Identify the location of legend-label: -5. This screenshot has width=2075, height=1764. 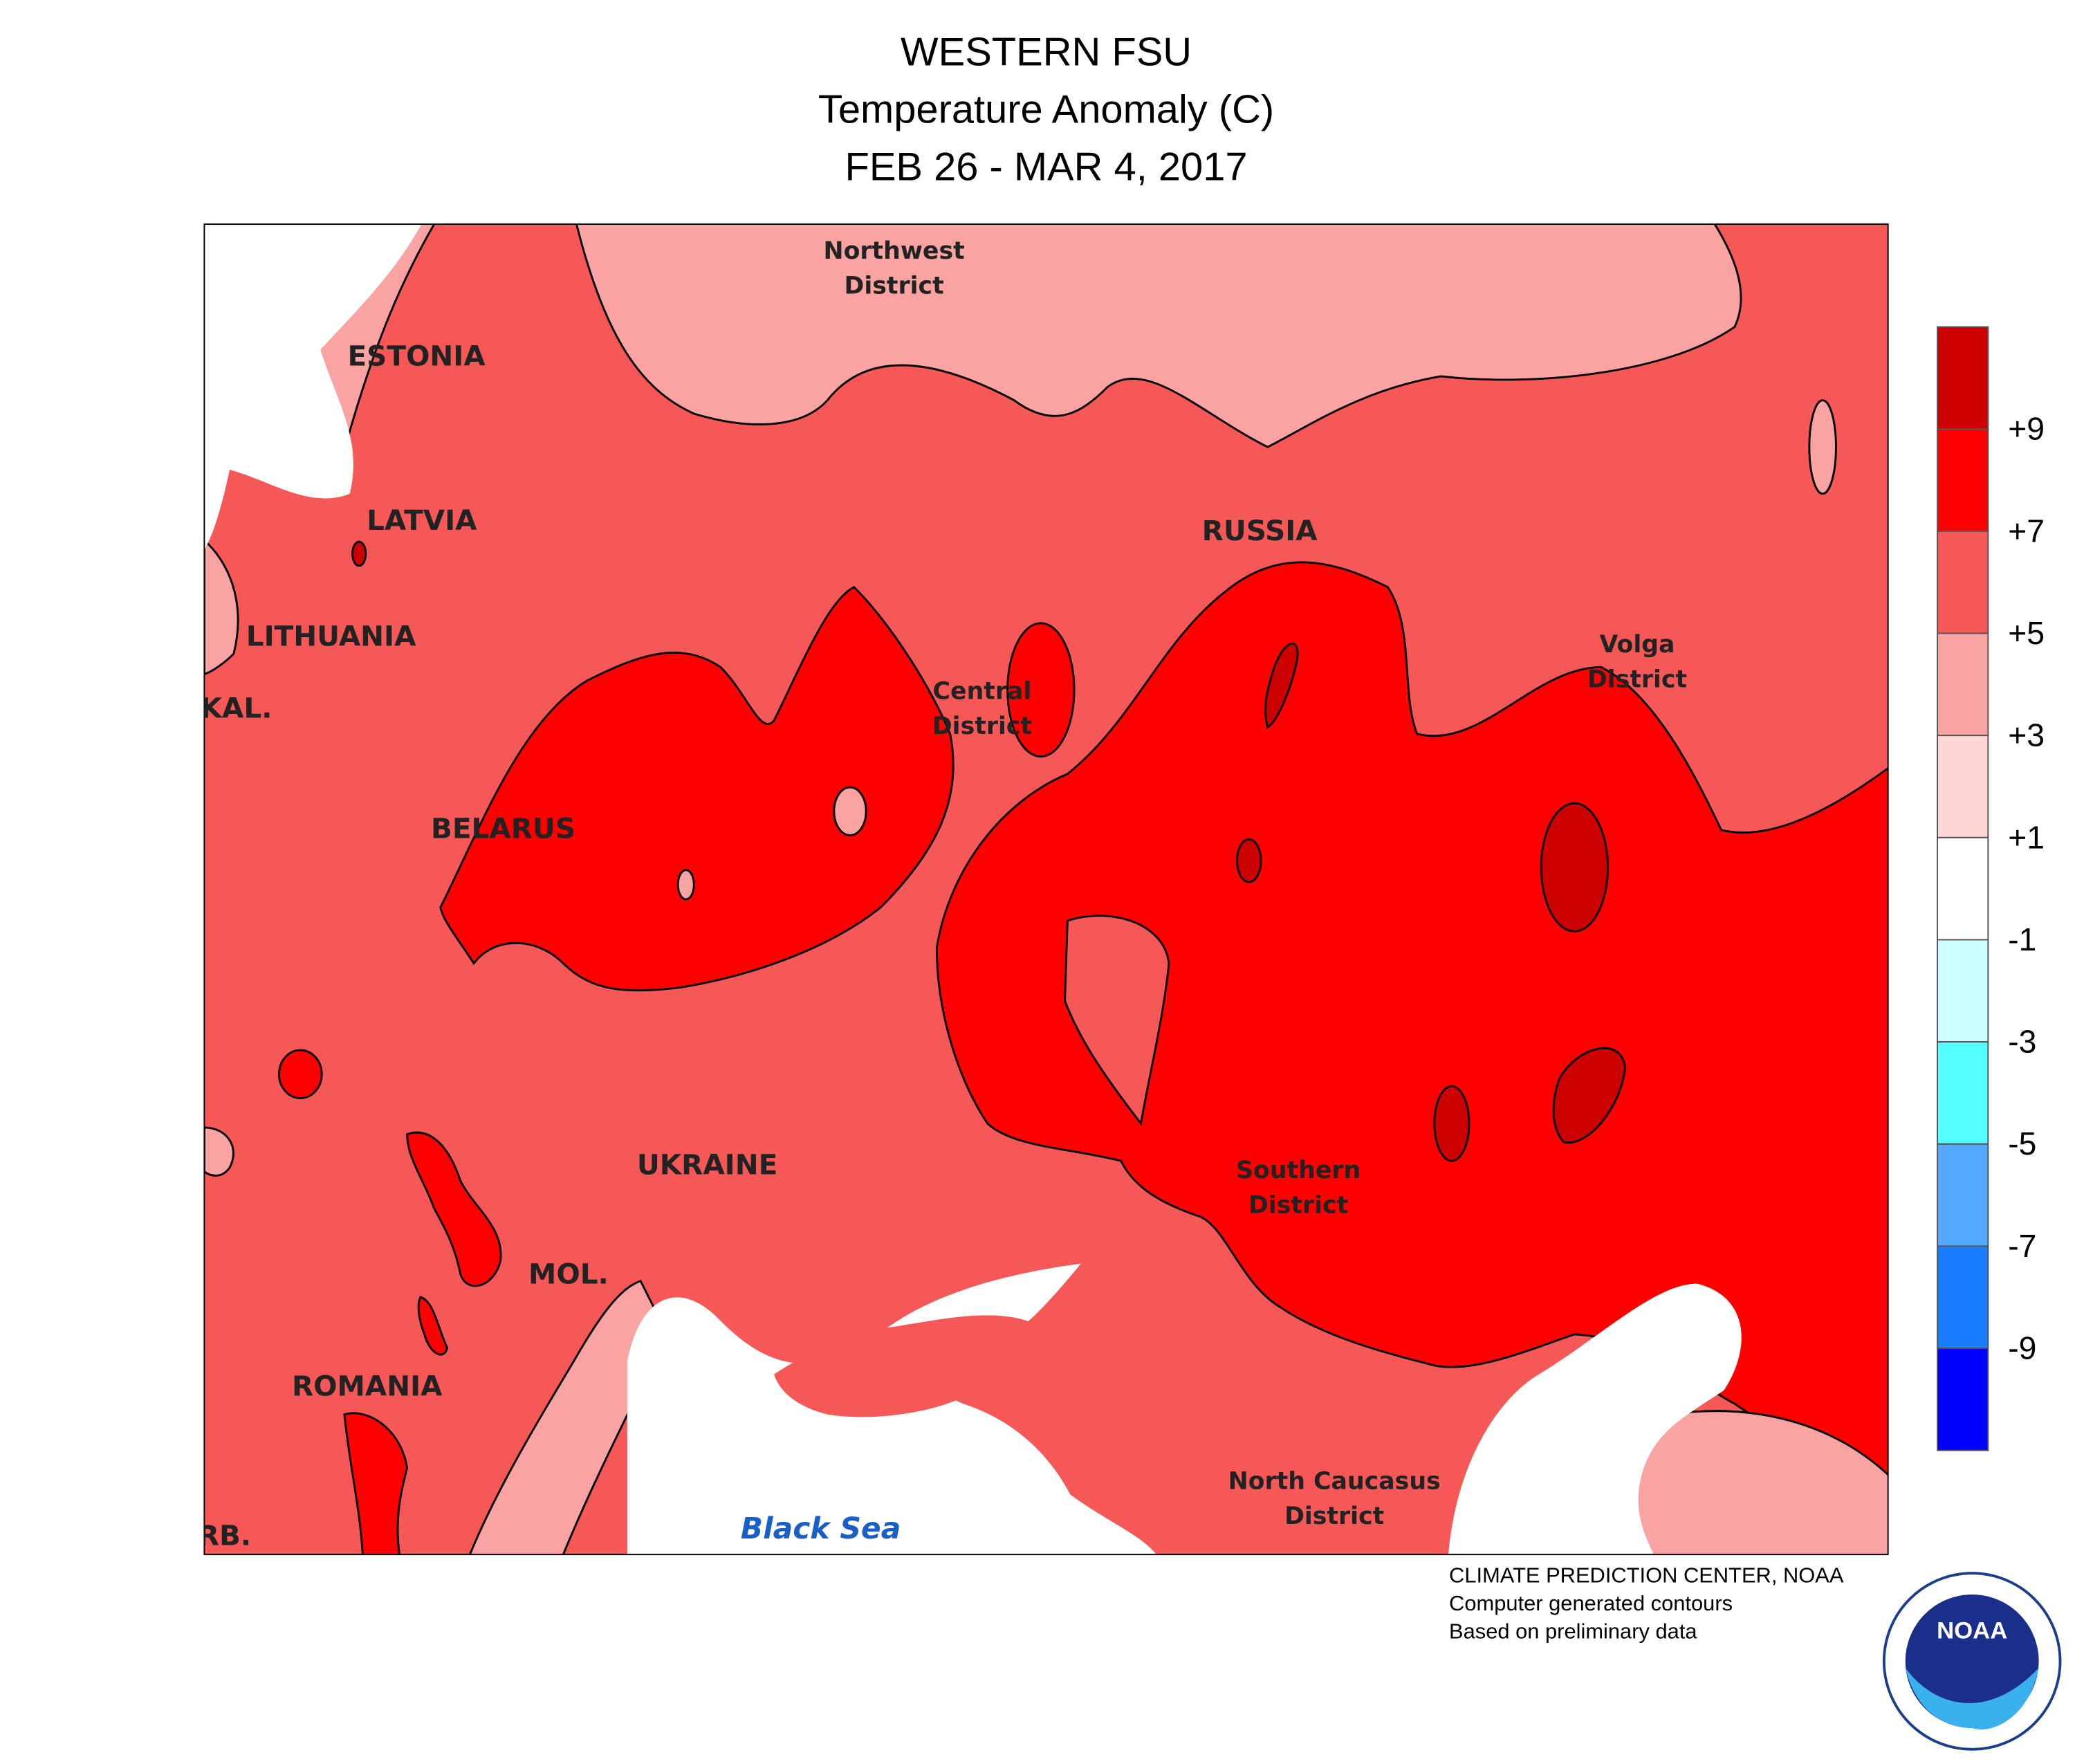
(2022, 1143).